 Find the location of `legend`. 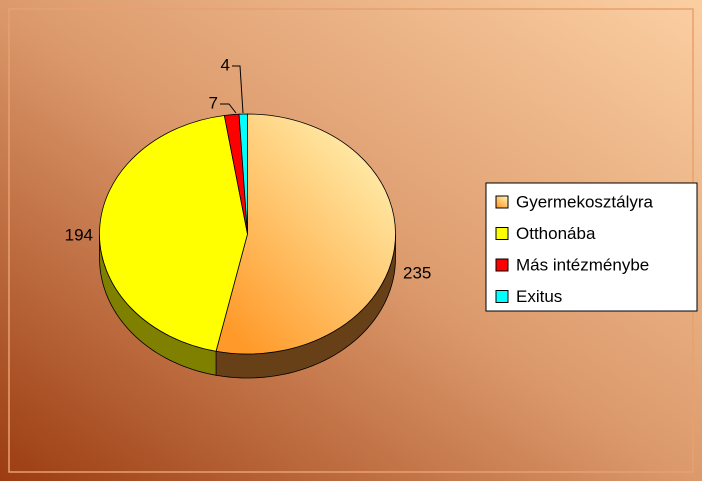

legend is located at coordinates (591, 247).